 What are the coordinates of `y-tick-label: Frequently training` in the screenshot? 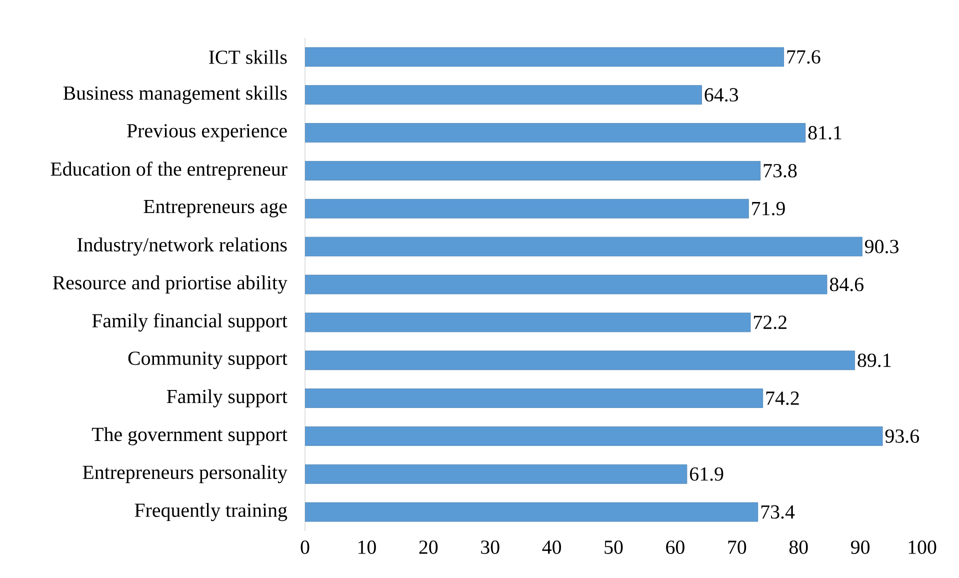 It's located at (211, 512).